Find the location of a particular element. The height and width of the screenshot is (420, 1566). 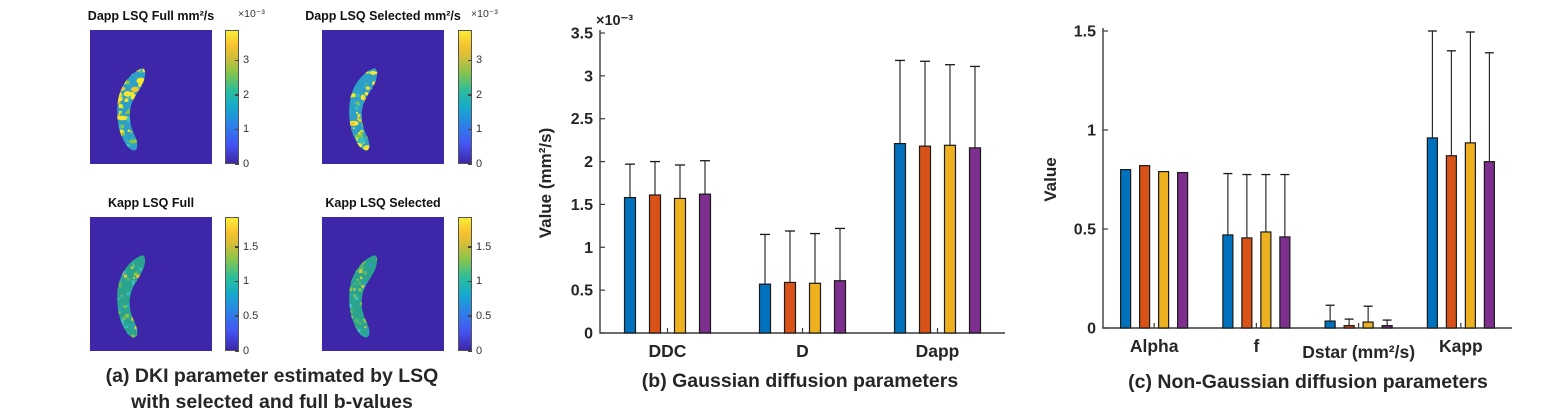

y-axis-label: Value is located at coordinates (1050, 179).